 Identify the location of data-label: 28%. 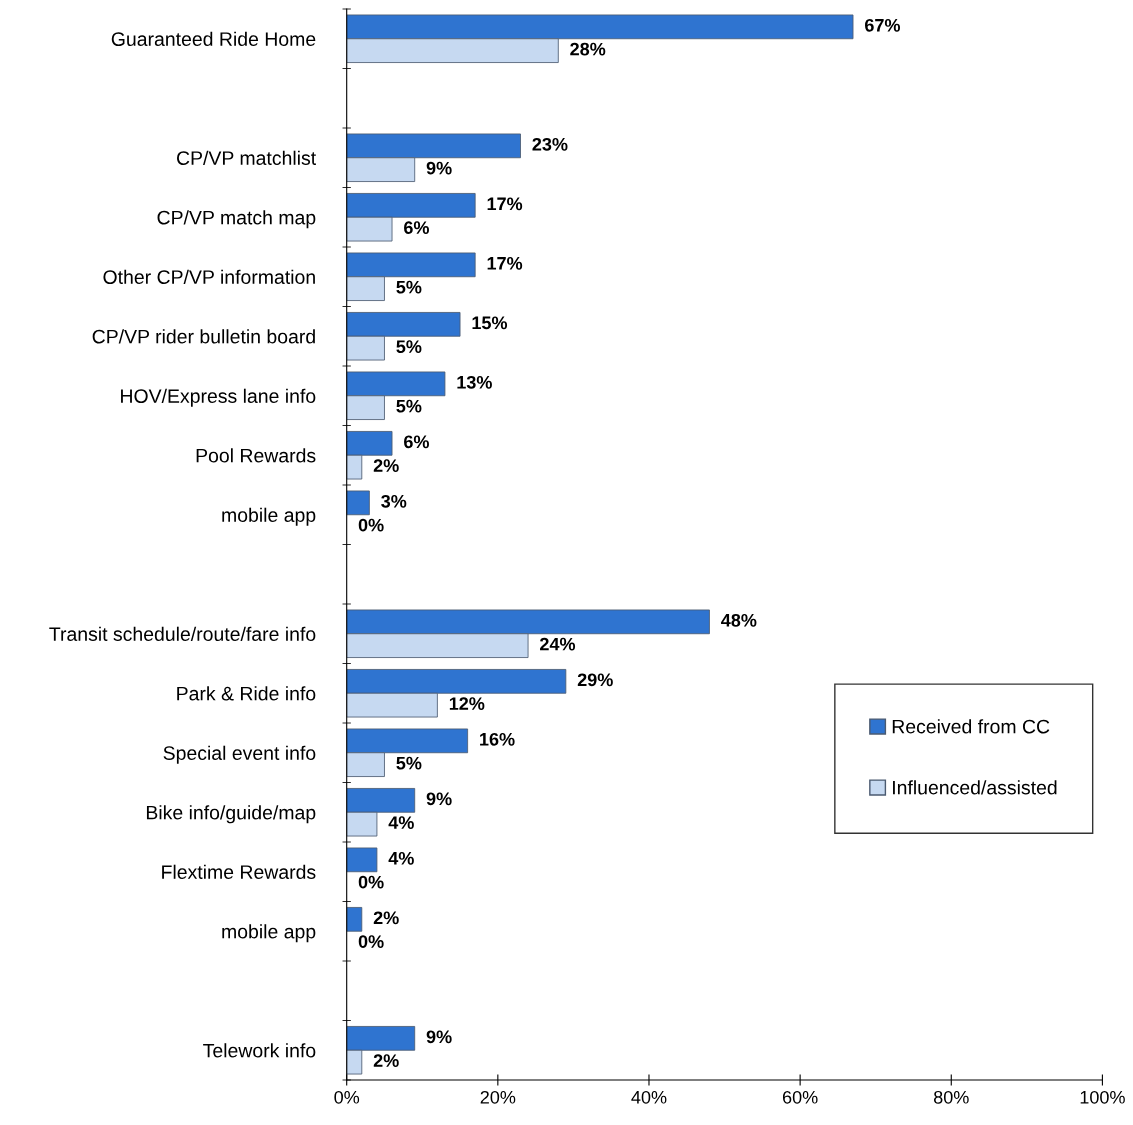
(588, 49).